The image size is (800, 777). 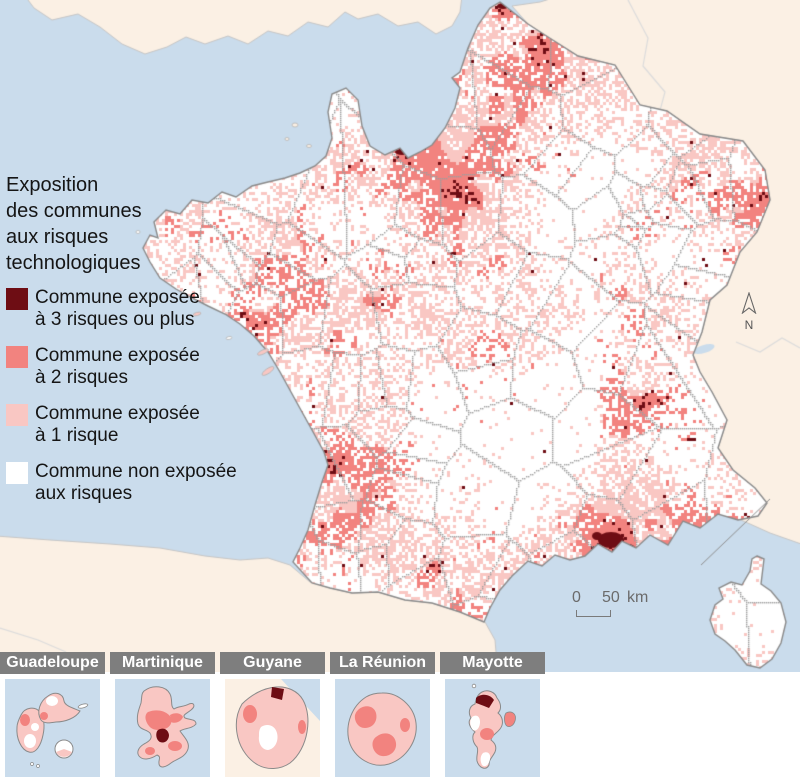 What do you see at coordinates (81, 377) in the screenshot?
I see `legend-label: à 2 risques` at bounding box center [81, 377].